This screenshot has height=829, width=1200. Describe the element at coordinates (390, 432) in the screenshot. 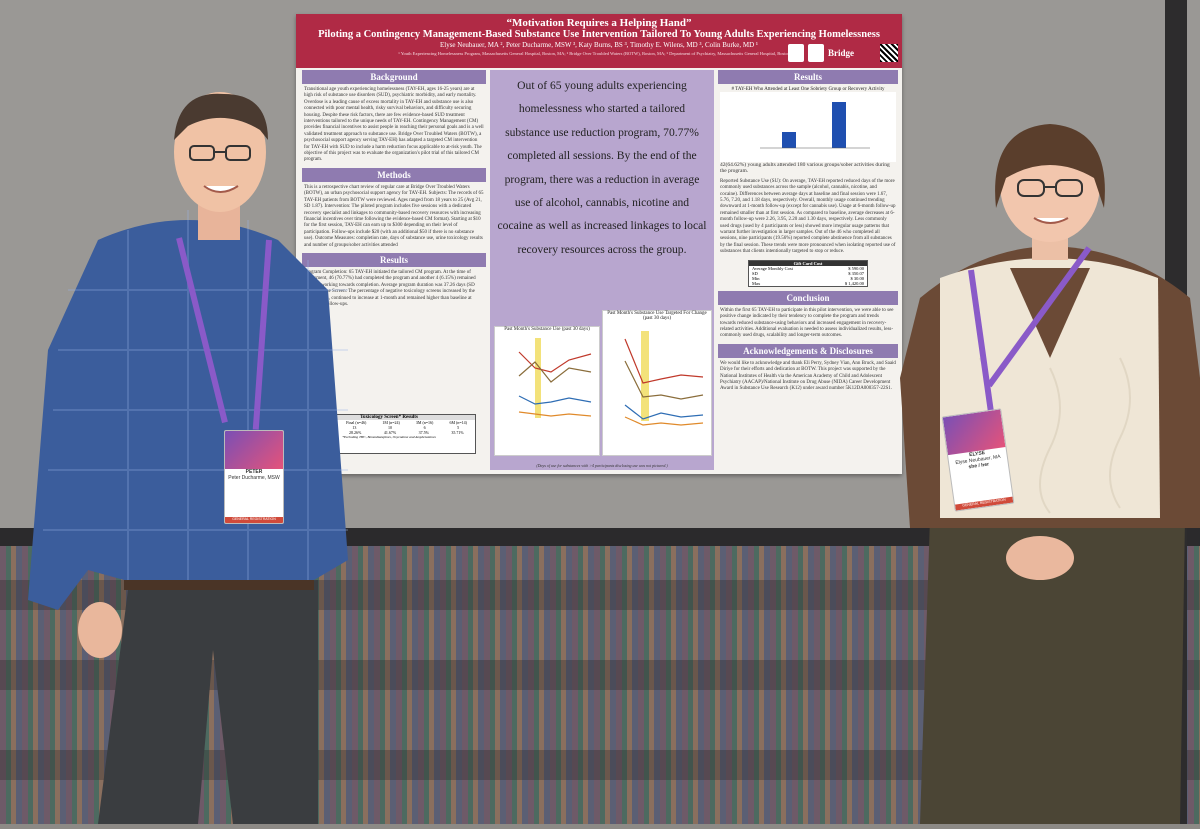

I see `tox-cell: 41.67%` at that location.